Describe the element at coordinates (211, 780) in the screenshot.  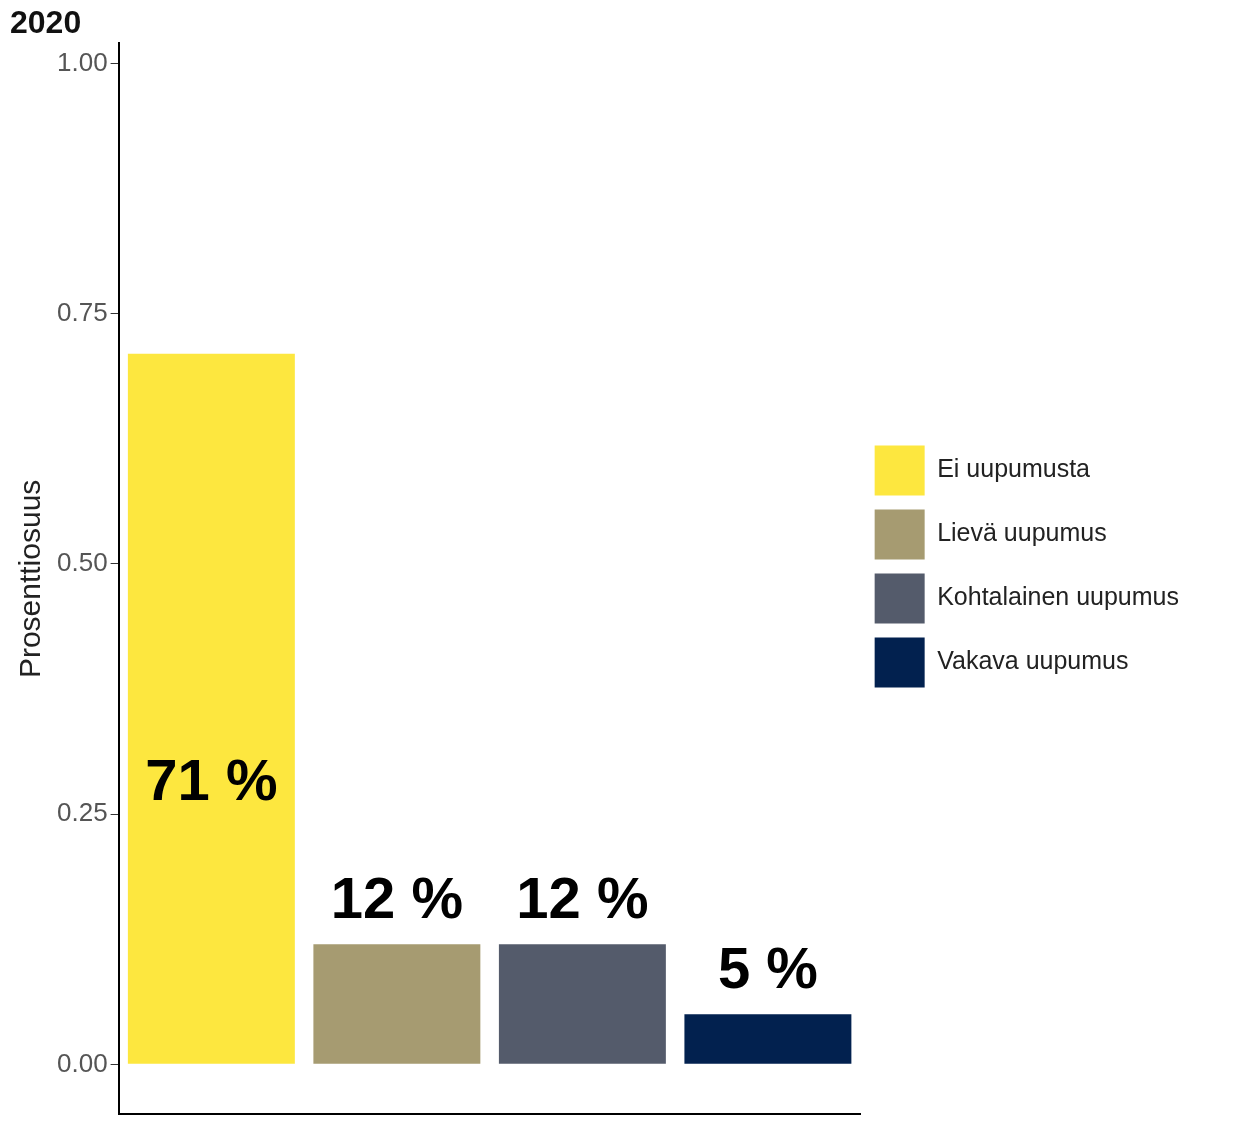
I see `data-label: 71 %` at that location.